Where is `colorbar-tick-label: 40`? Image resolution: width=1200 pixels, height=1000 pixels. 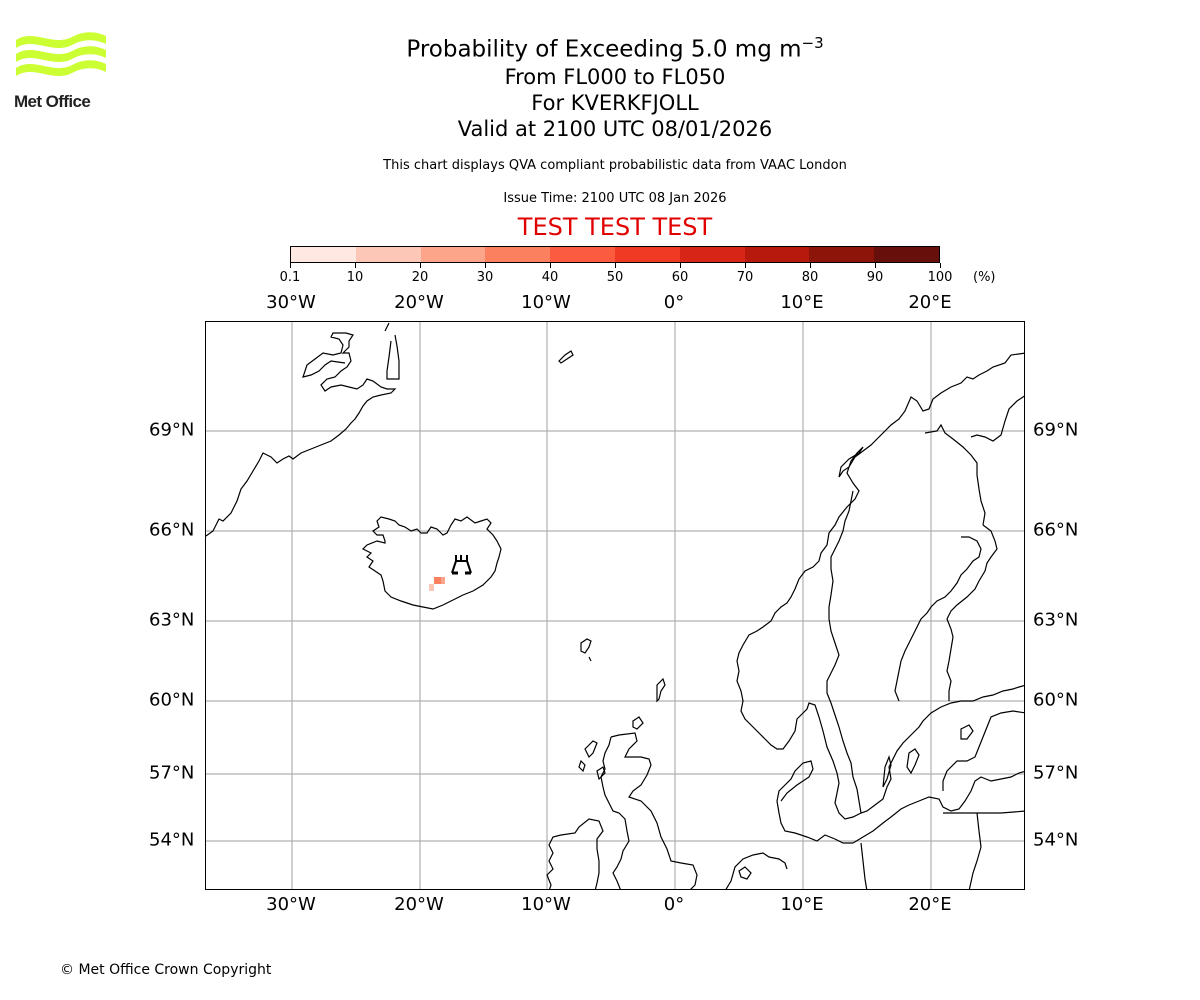 colorbar-tick-label: 40 is located at coordinates (550, 277).